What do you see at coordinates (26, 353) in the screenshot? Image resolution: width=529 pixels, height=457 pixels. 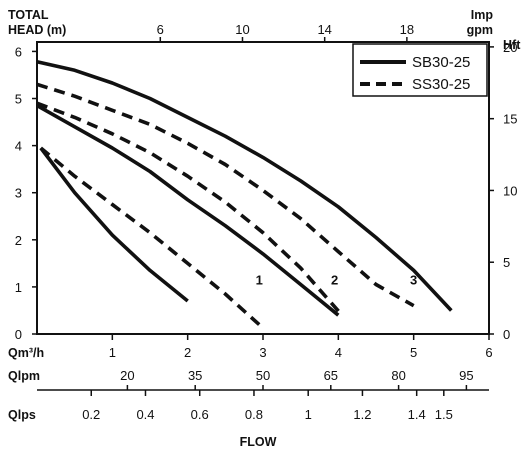 I see `bottom-axis-label-m3h: Qm³/h` at bounding box center [26, 353].